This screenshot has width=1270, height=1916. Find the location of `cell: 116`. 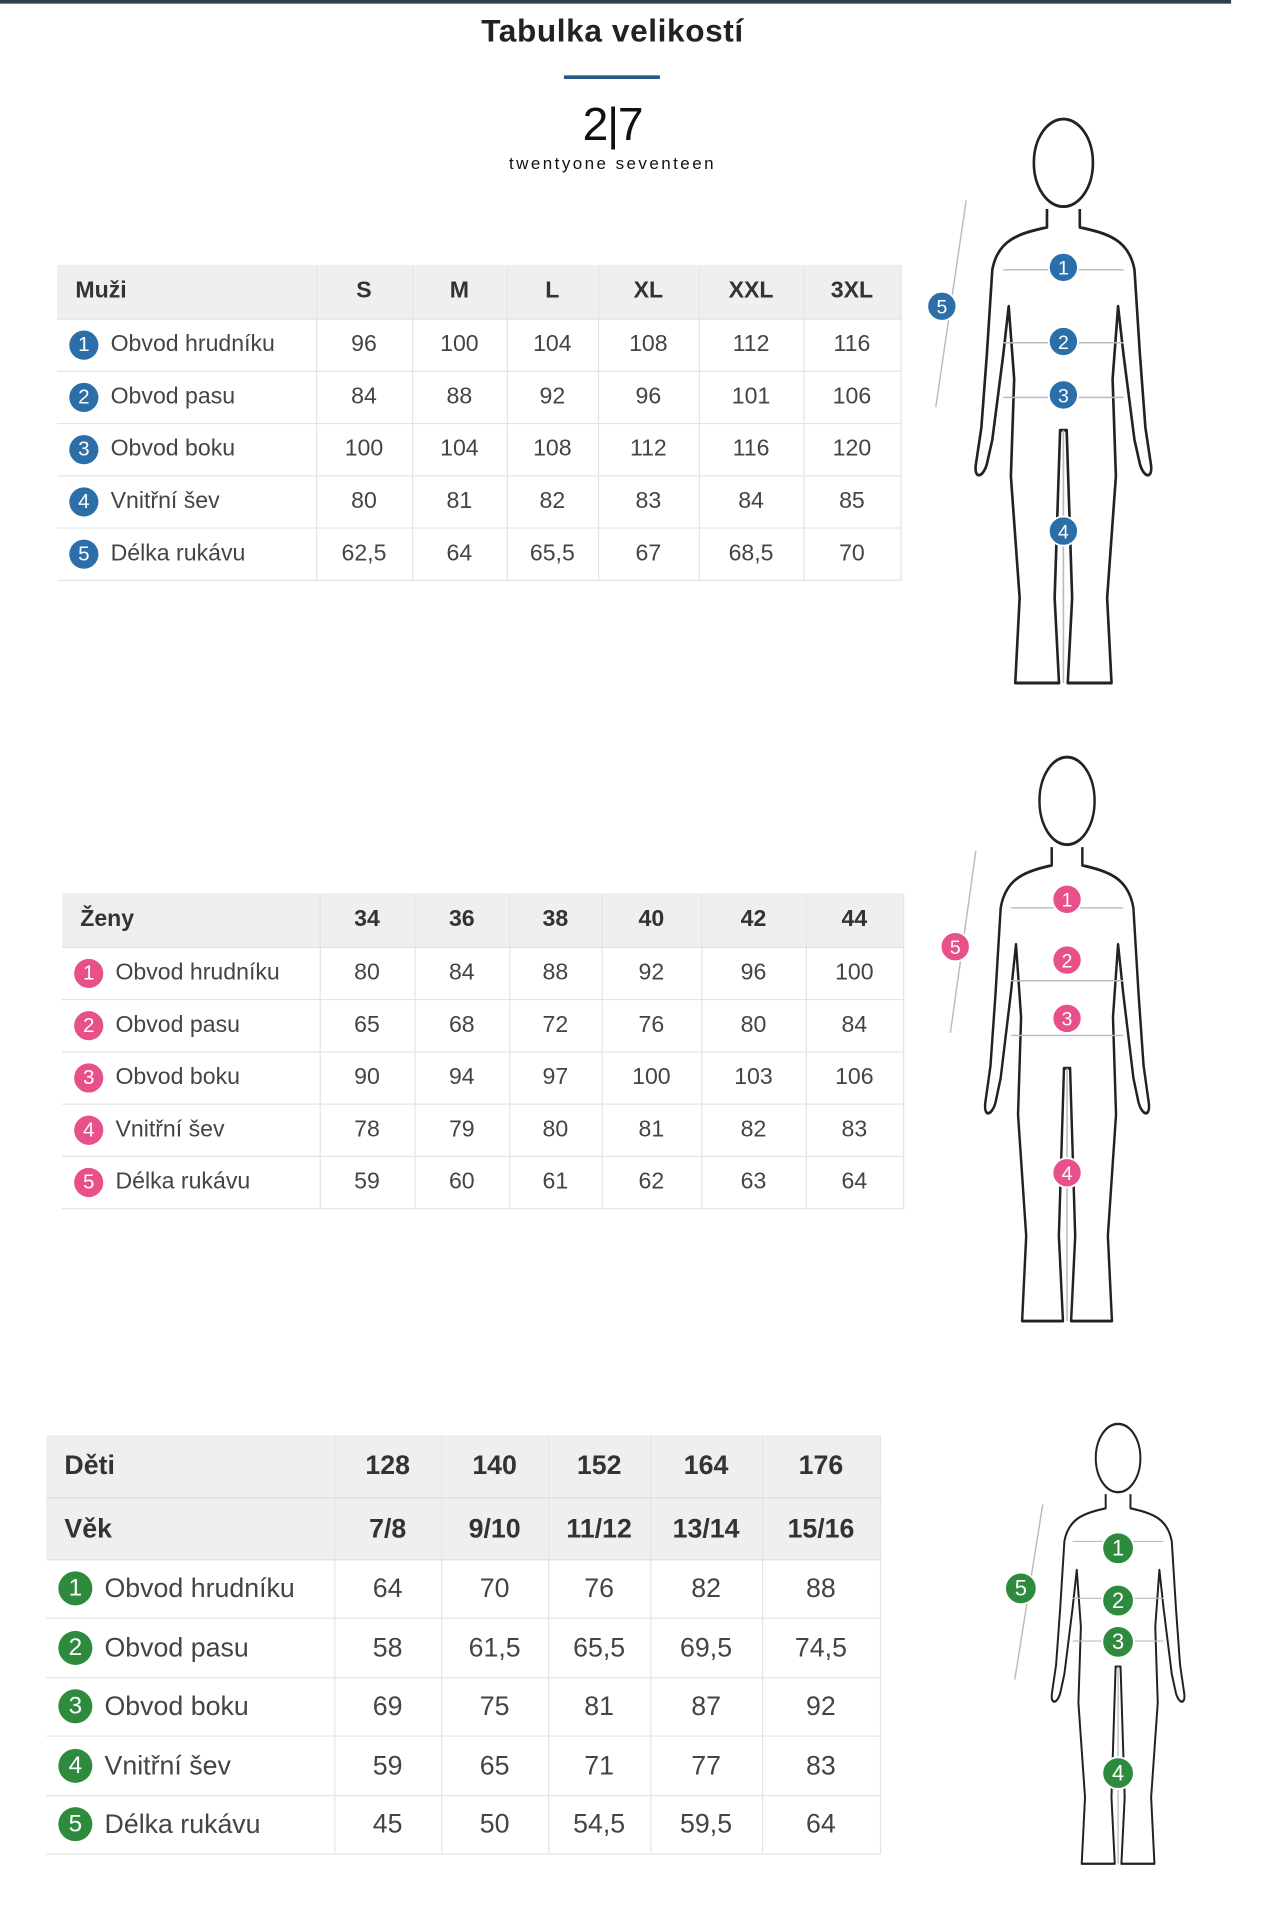

cell: 116 is located at coordinates (751, 449).